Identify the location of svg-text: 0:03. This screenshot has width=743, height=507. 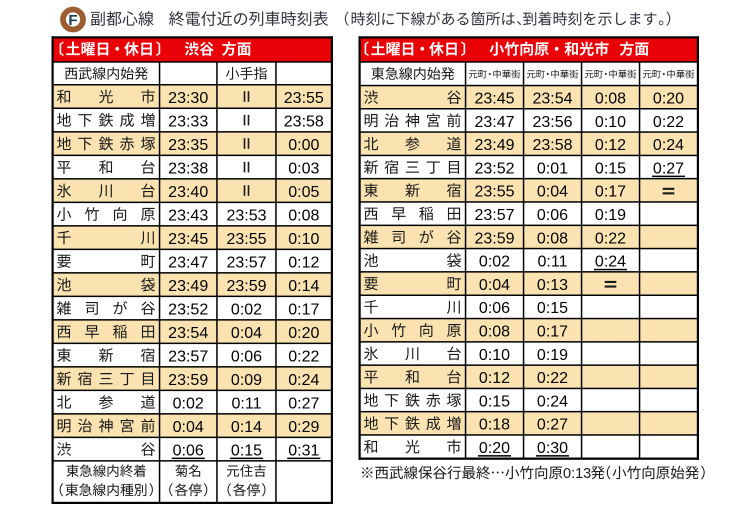
(303, 168).